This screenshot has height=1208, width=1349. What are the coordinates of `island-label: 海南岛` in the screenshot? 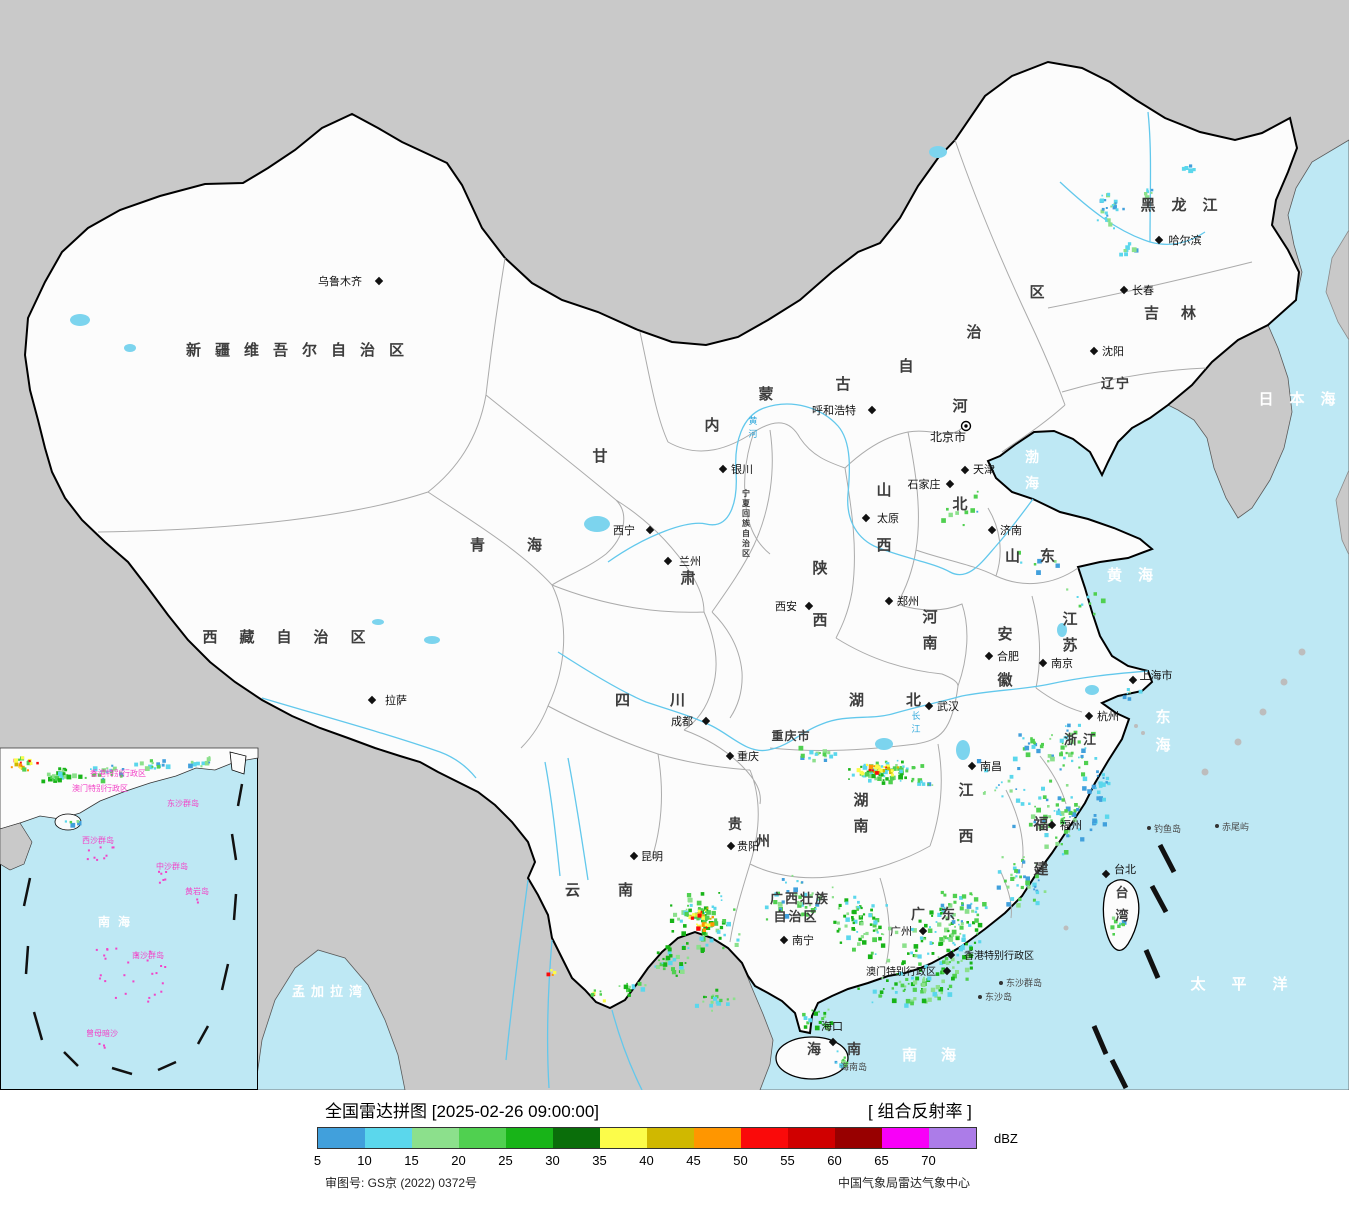 It's located at (853, 1066).